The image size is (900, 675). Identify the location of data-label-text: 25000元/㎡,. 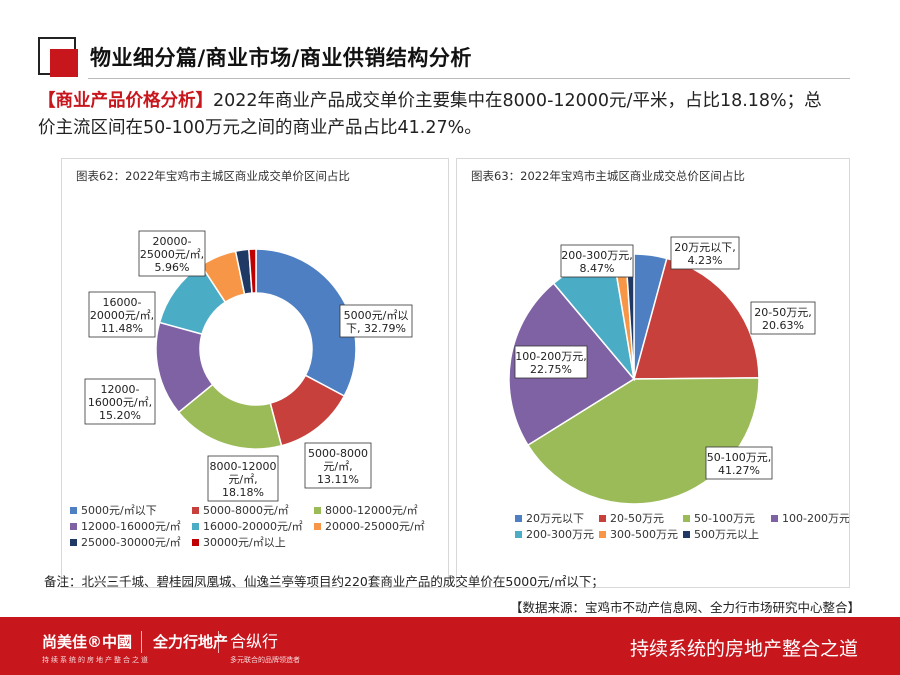
(172, 254).